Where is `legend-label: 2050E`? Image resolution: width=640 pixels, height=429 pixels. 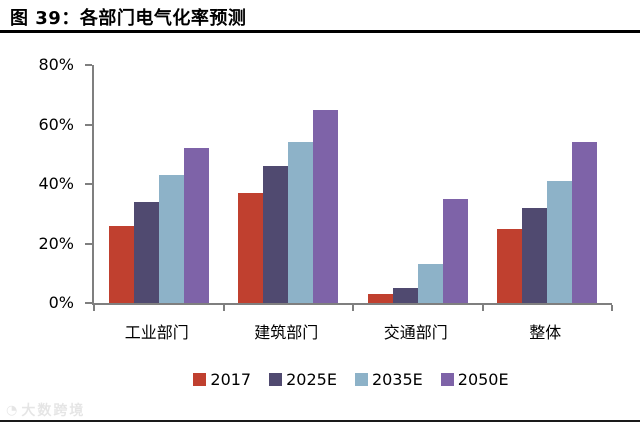
legend-label: 2050E is located at coordinates (483, 379).